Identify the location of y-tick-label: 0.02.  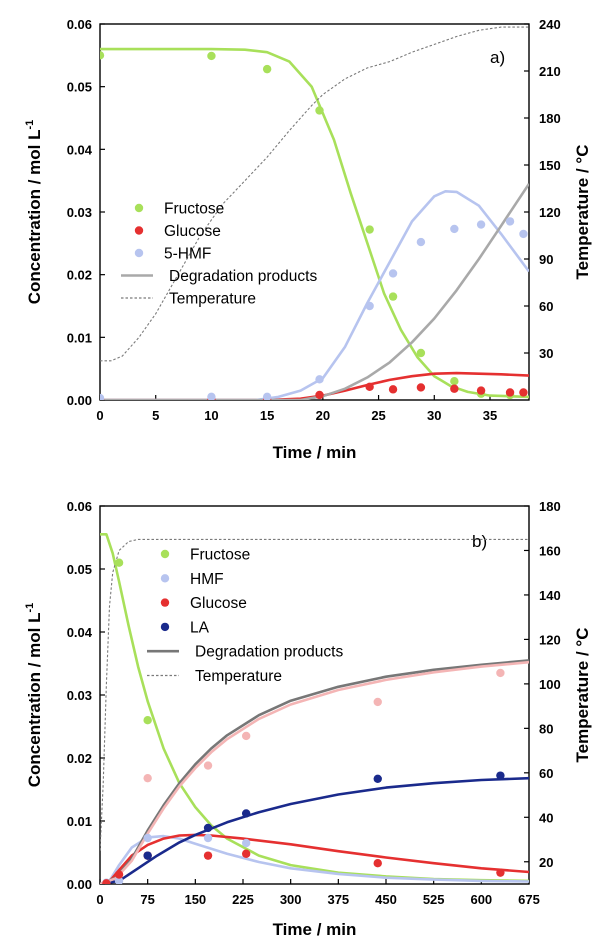
(79, 758).